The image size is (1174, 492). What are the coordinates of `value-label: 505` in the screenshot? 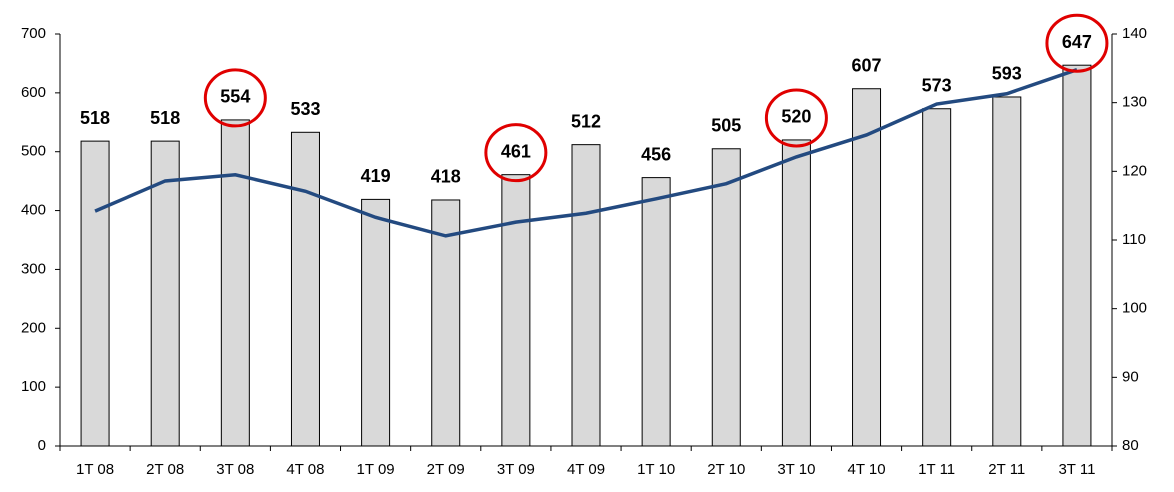 It's located at (726, 126).